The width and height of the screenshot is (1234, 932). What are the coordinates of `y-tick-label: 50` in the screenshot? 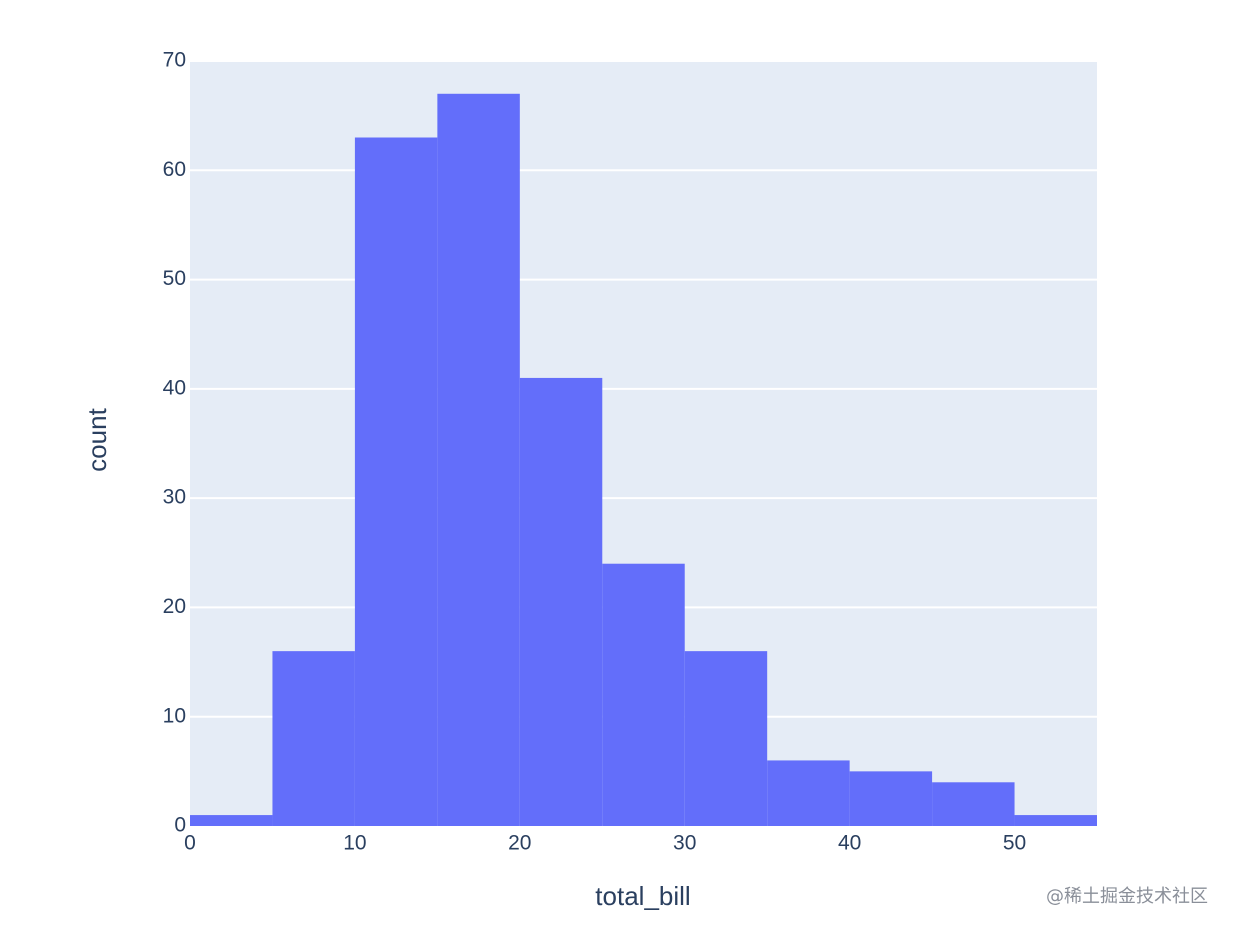 It's located at (174, 278).